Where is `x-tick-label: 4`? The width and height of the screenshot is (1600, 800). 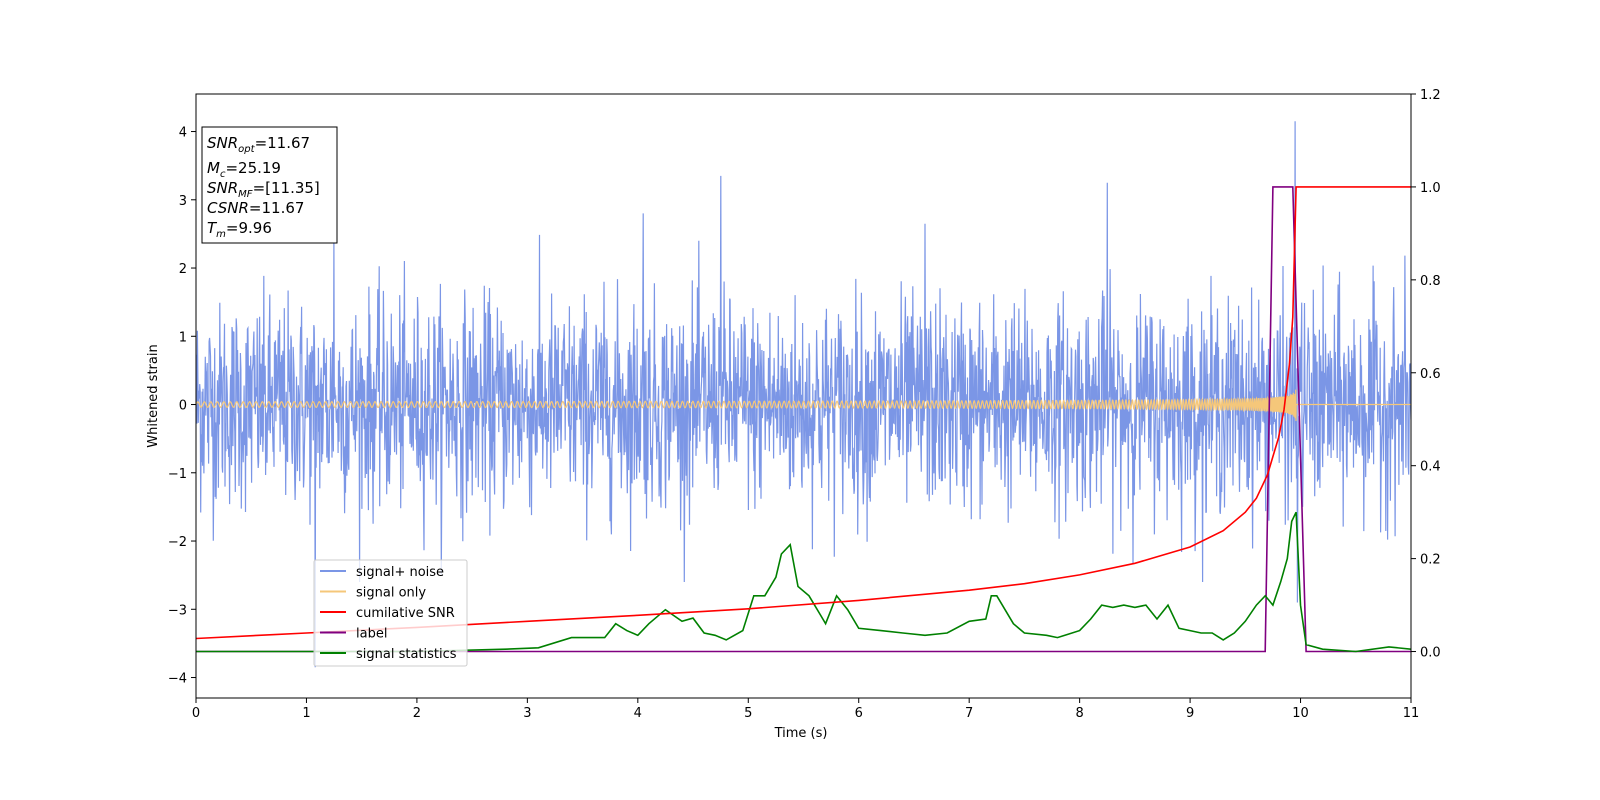 x-tick-label: 4 is located at coordinates (638, 713).